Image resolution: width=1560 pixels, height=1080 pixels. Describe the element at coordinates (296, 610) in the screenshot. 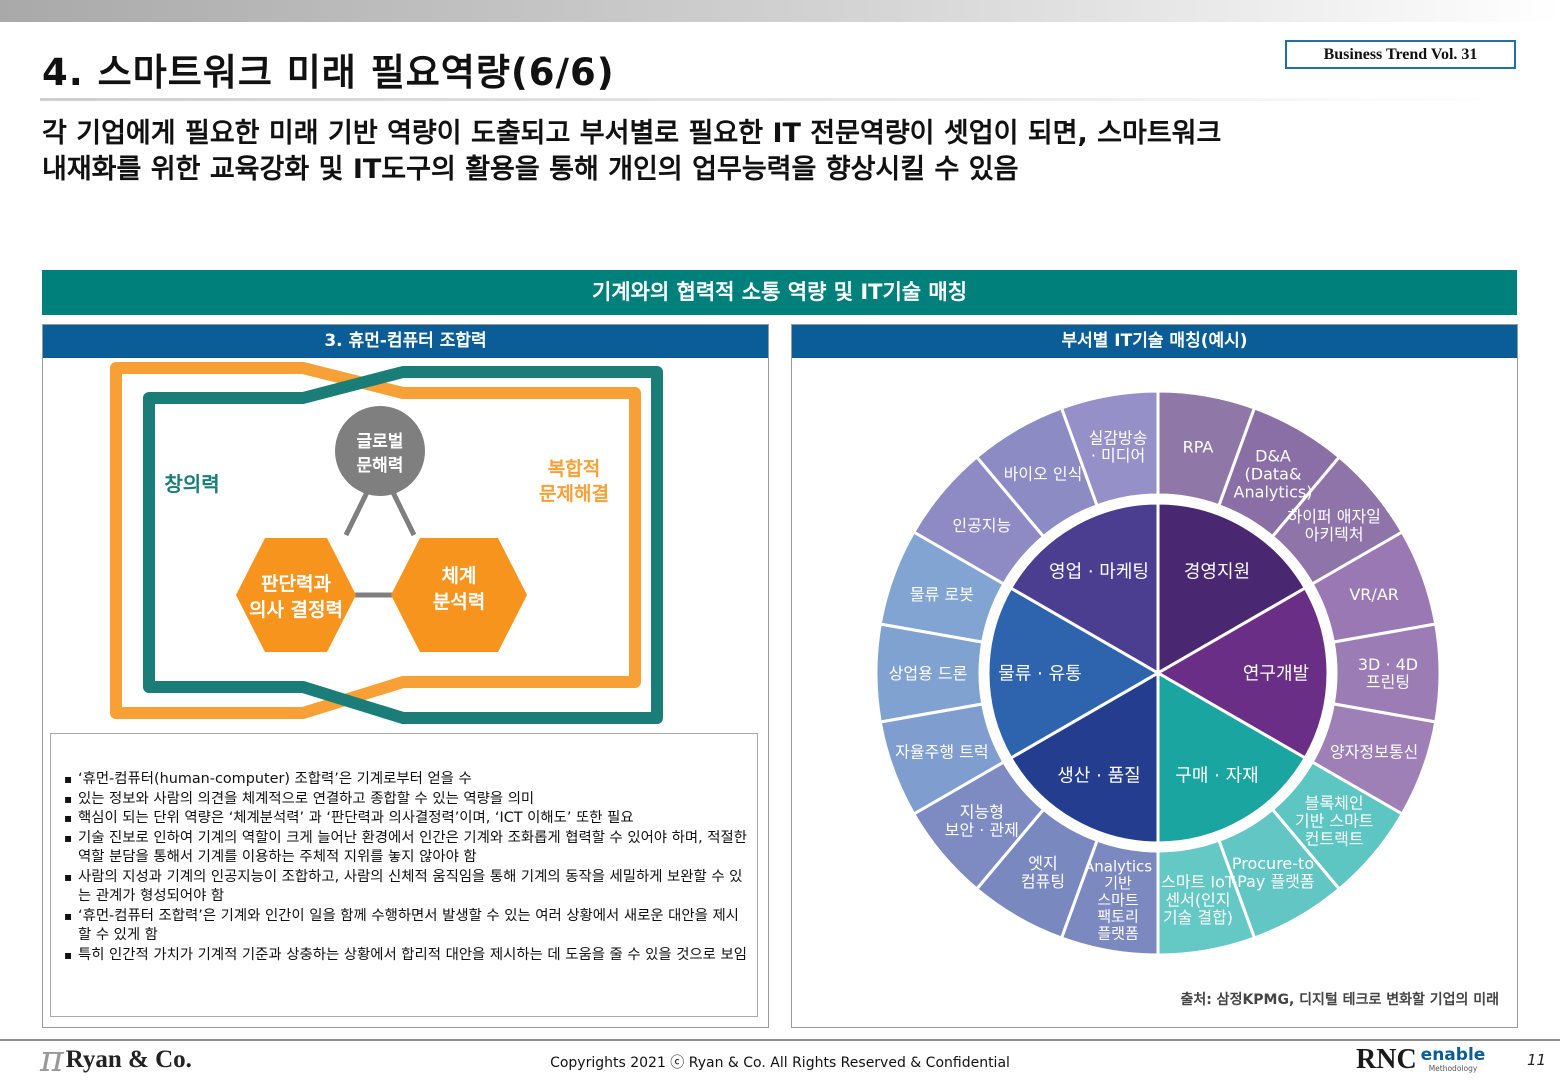

I see `judgment-label-2: 의사 결정력` at that location.